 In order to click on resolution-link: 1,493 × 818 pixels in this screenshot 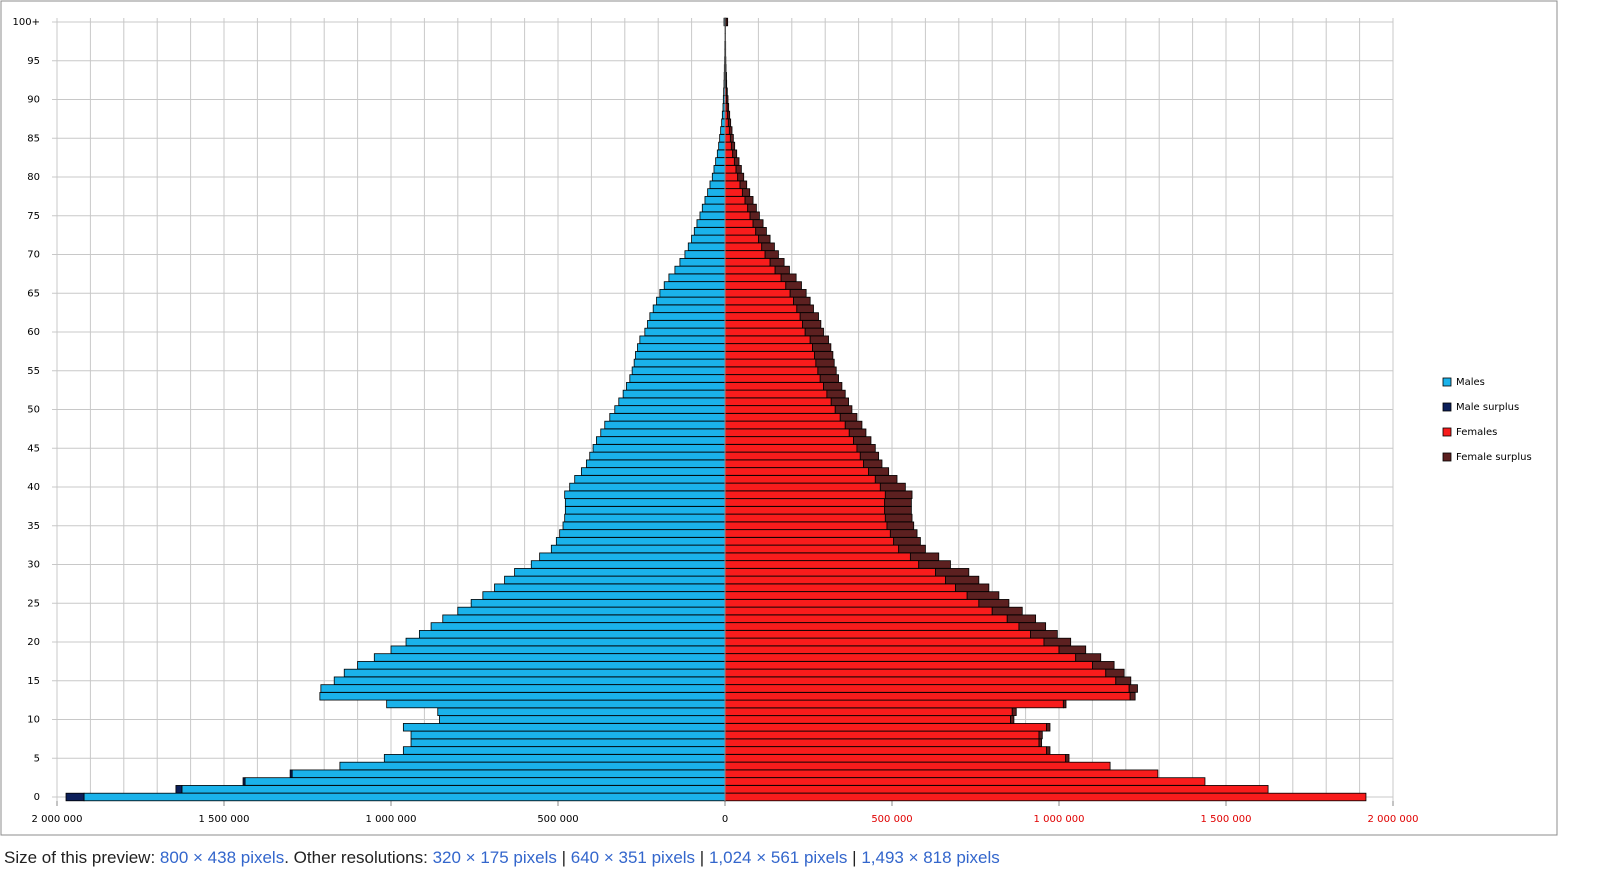, I will do `click(930, 857)`.